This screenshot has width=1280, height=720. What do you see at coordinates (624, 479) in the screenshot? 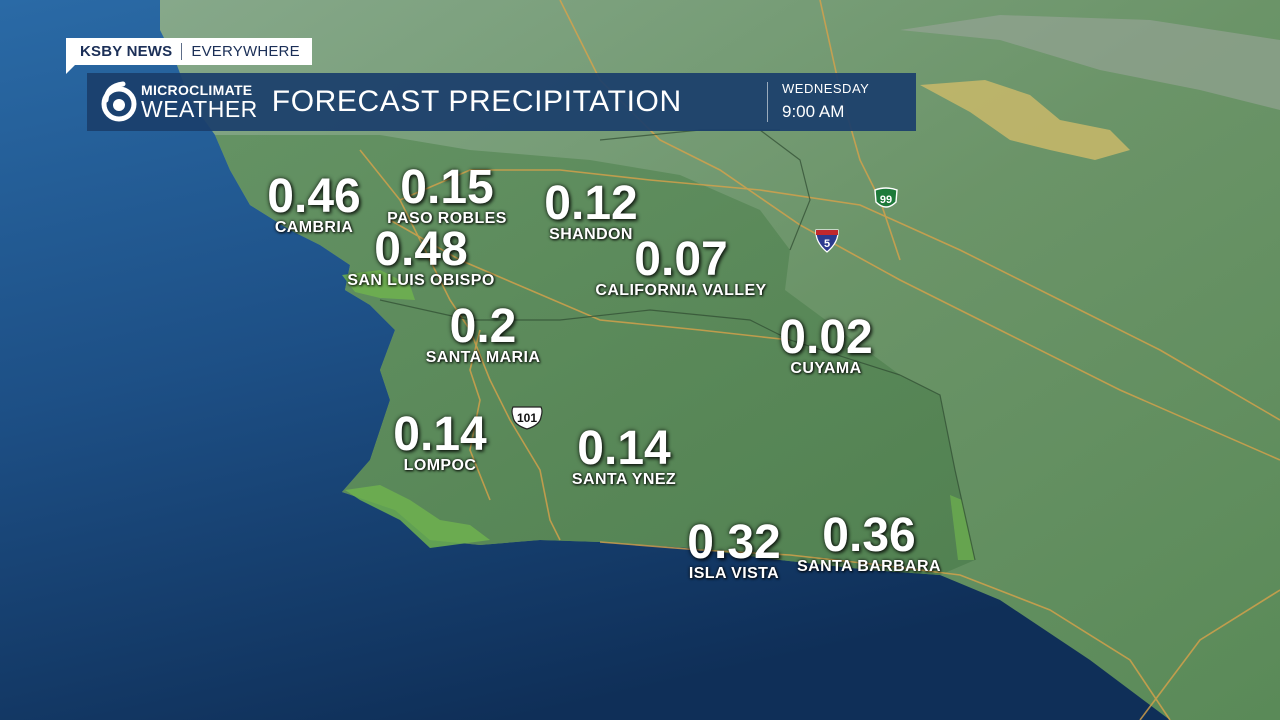
I see `city-name: SANTA YNEZ` at bounding box center [624, 479].